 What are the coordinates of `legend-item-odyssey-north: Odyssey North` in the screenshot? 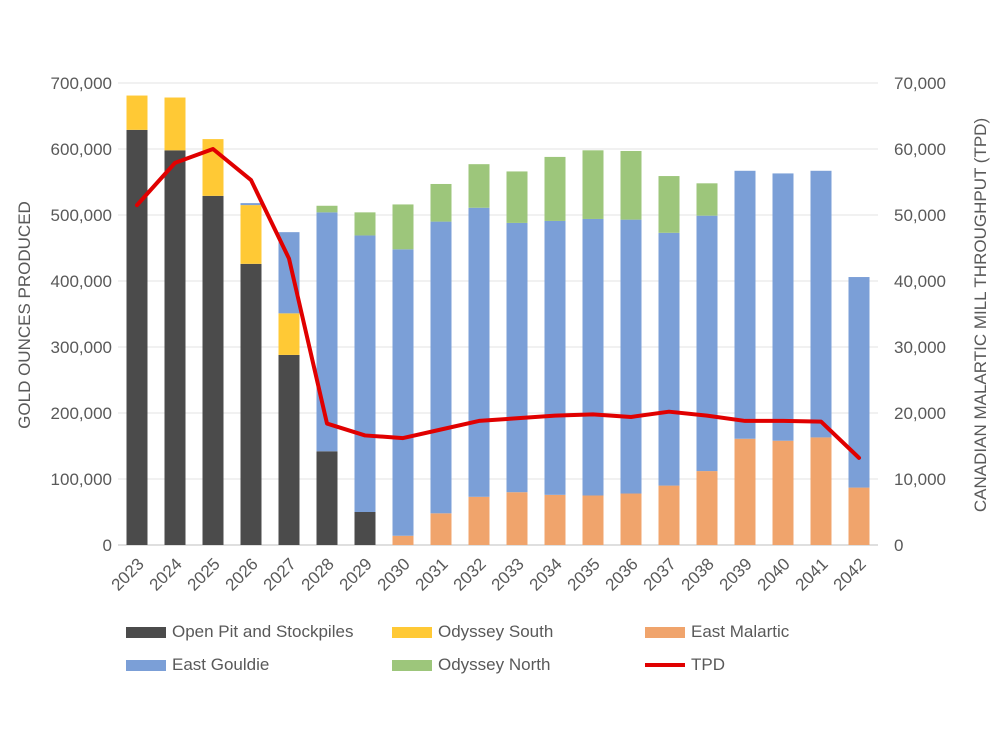 It's located at (471, 665).